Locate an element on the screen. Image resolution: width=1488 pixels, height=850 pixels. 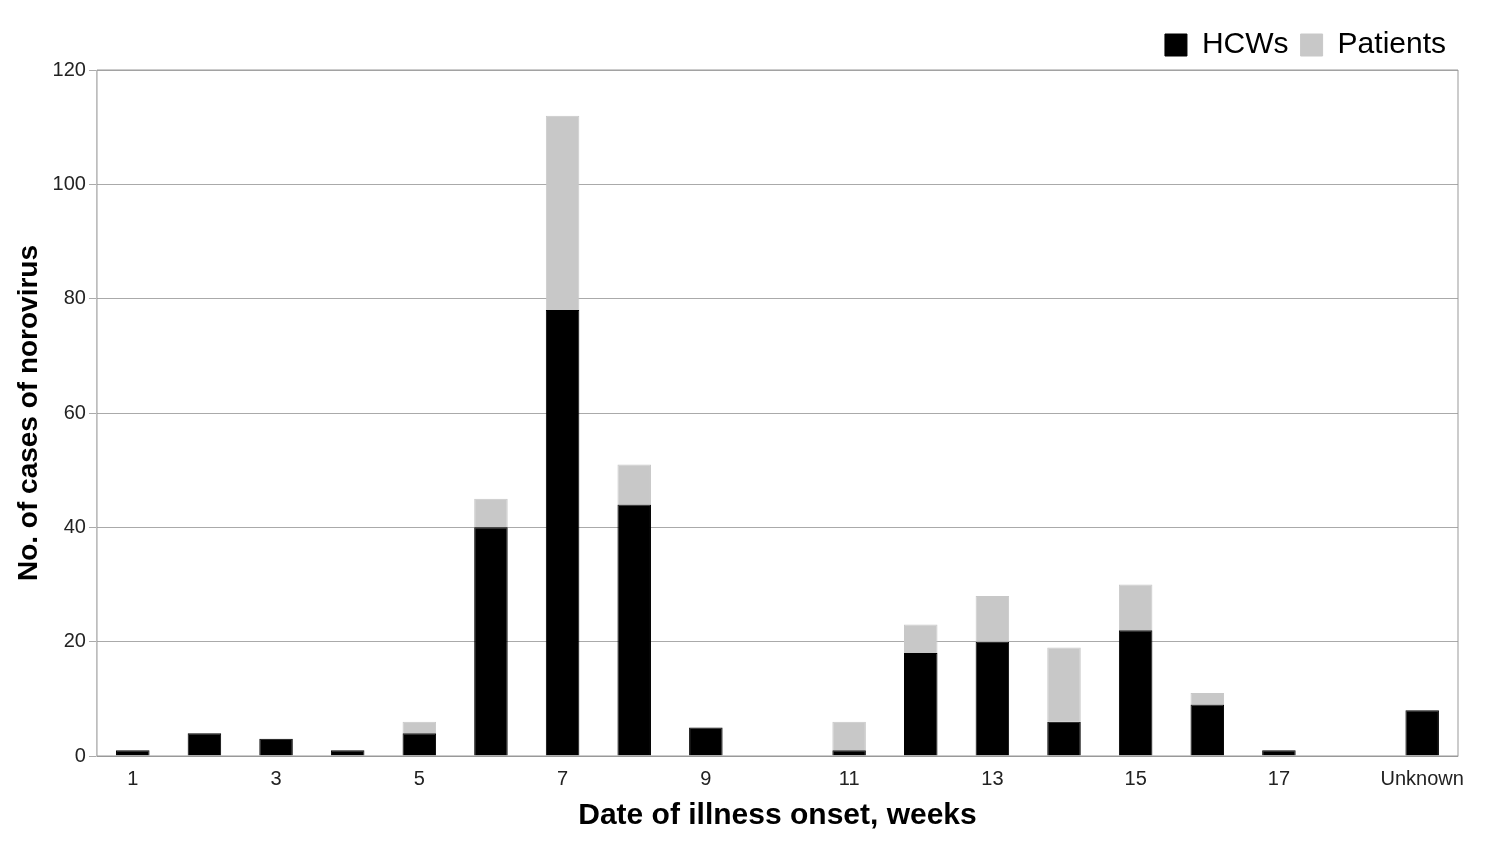
x-tick-label: Unknown is located at coordinates (1422, 777).